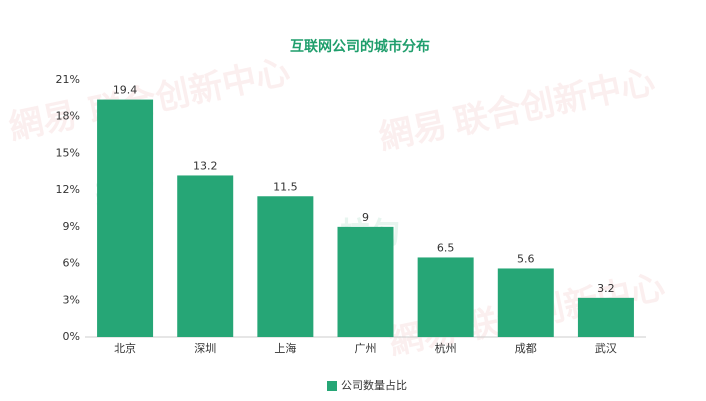 The image size is (706, 401). I want to click on y-tick-label: 9%, so click(71, 226).